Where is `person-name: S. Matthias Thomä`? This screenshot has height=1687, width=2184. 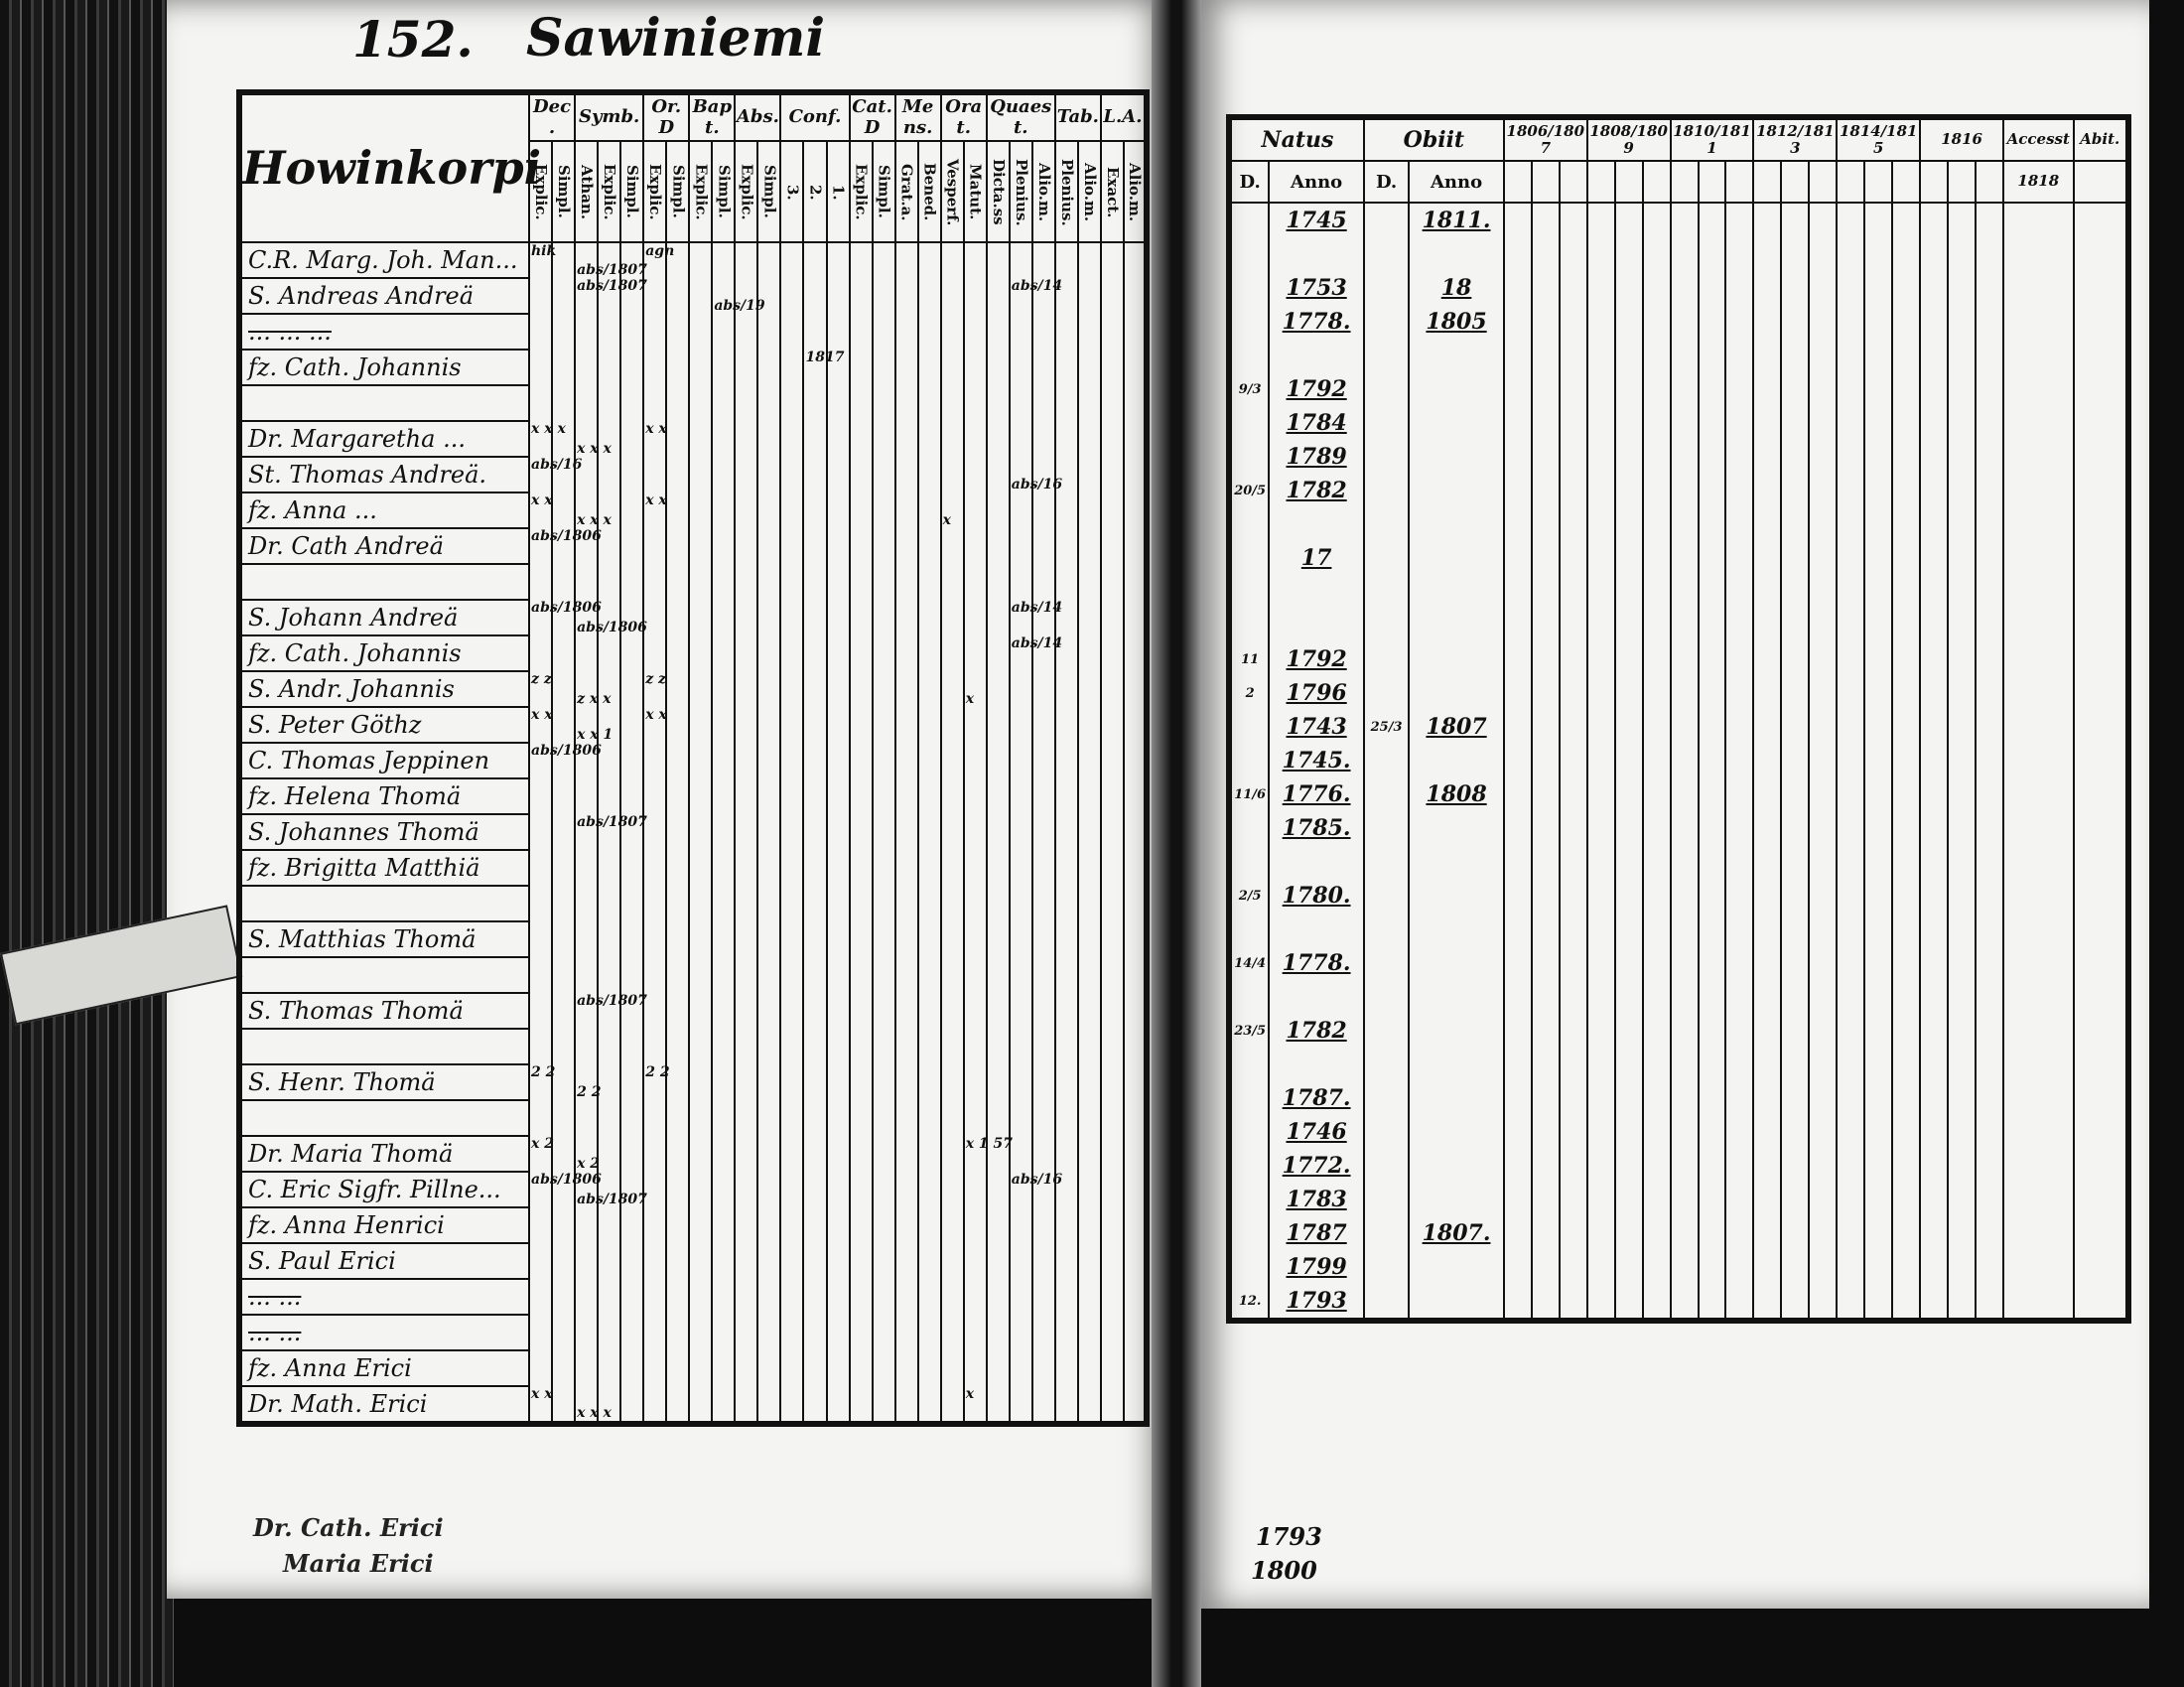
person-name: S. Matthias Thomä is located at coordinates (384, 940).